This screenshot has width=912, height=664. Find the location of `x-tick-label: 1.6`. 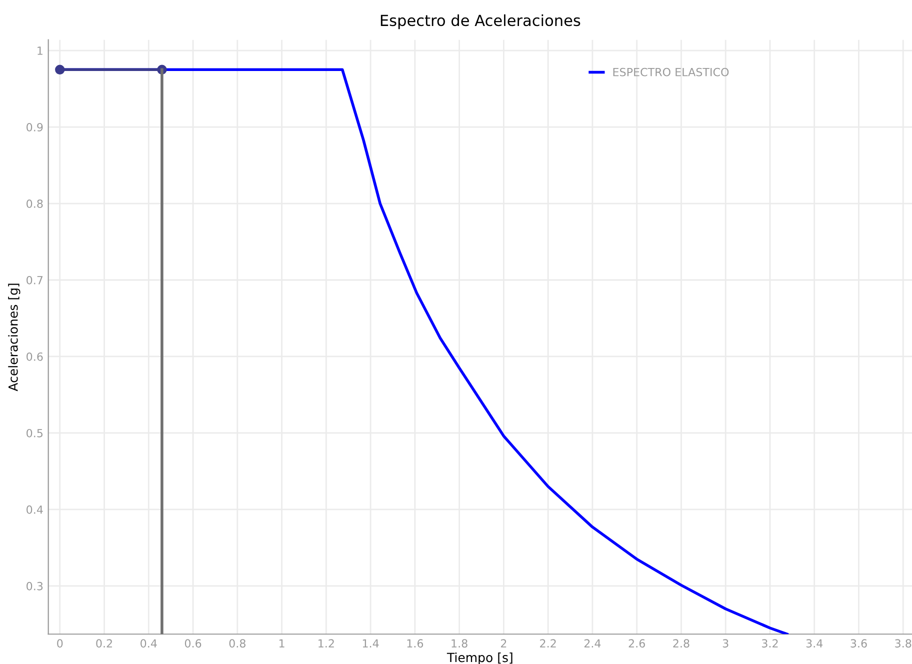

x-tick-label: 1.6 is located at coordinates (415, 643).